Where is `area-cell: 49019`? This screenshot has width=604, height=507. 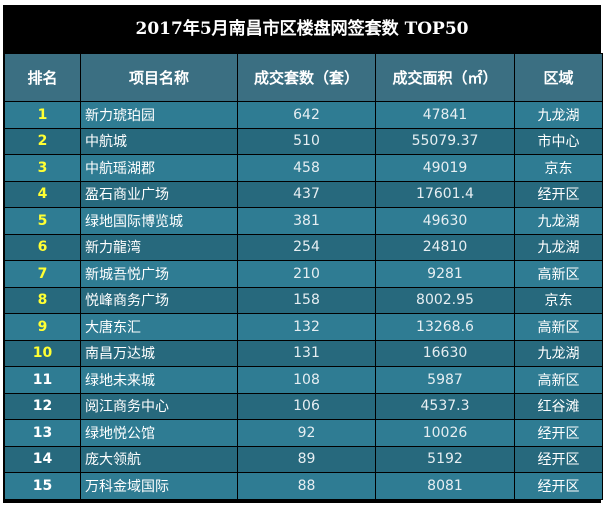
area-cell: 49019 is located at coordinates (445, 168).